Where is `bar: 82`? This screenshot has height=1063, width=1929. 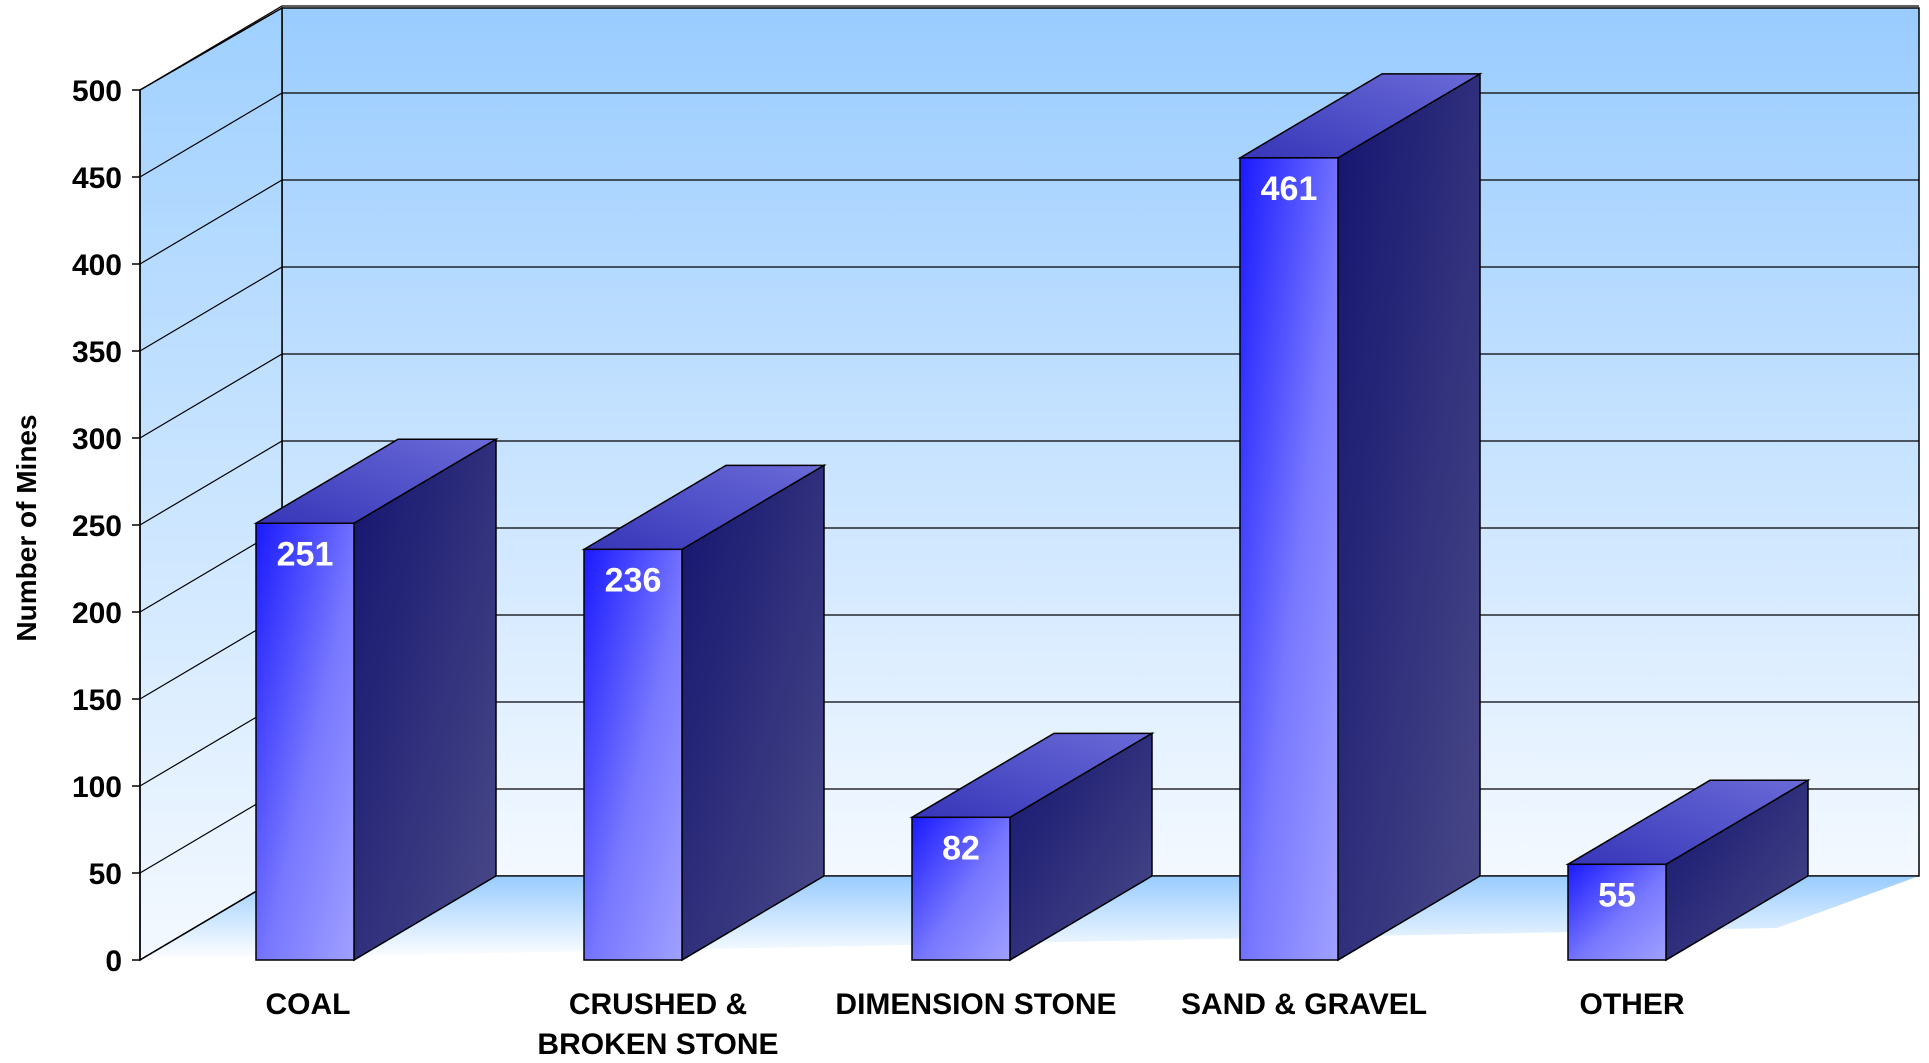 bar: 82 is located at coordinates (1032, 847).